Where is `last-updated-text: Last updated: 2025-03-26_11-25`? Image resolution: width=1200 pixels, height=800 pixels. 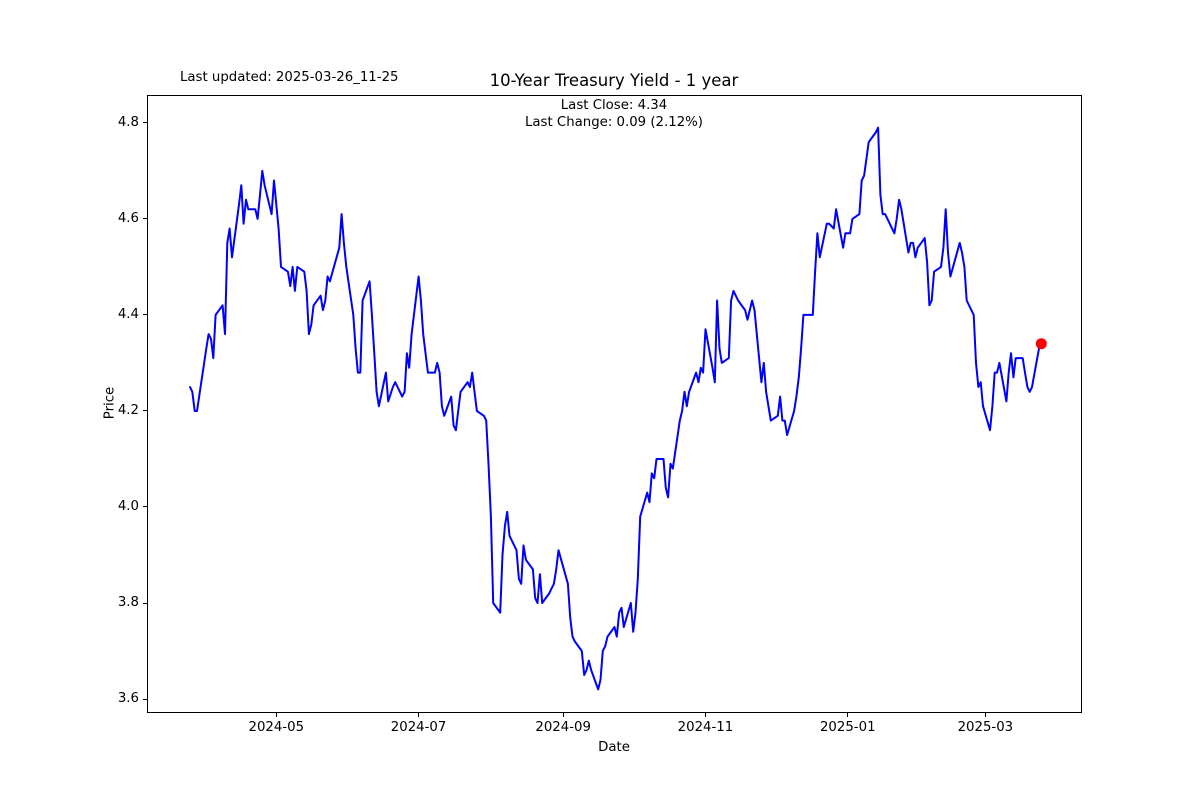 last-updated-text: Last updated: 2025-03-26_11-25 is located at coordinates (289, 77).